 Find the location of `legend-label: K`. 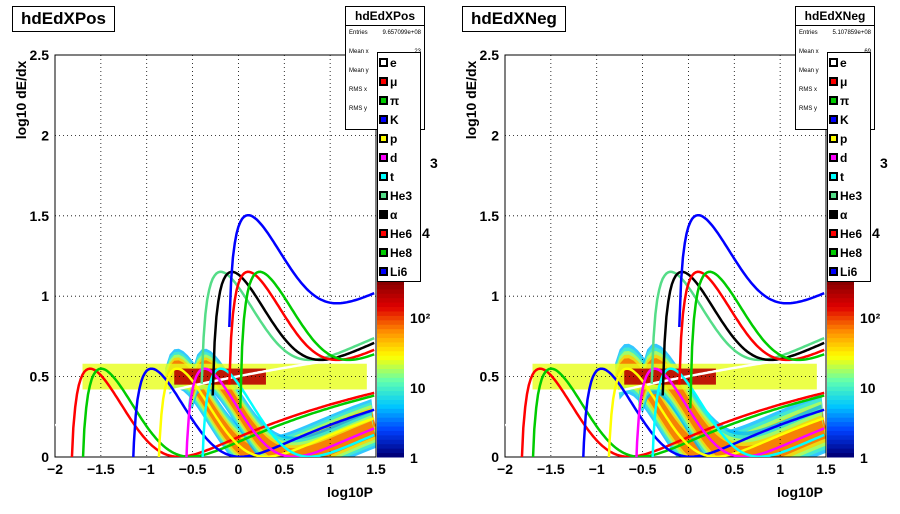

legend-label: K is located at coordinates (394, 119).